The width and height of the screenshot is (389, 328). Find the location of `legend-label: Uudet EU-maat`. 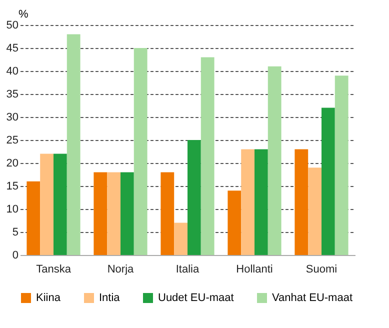

legend-label: Uudet EU-maat is located at coordinates (196, 298).